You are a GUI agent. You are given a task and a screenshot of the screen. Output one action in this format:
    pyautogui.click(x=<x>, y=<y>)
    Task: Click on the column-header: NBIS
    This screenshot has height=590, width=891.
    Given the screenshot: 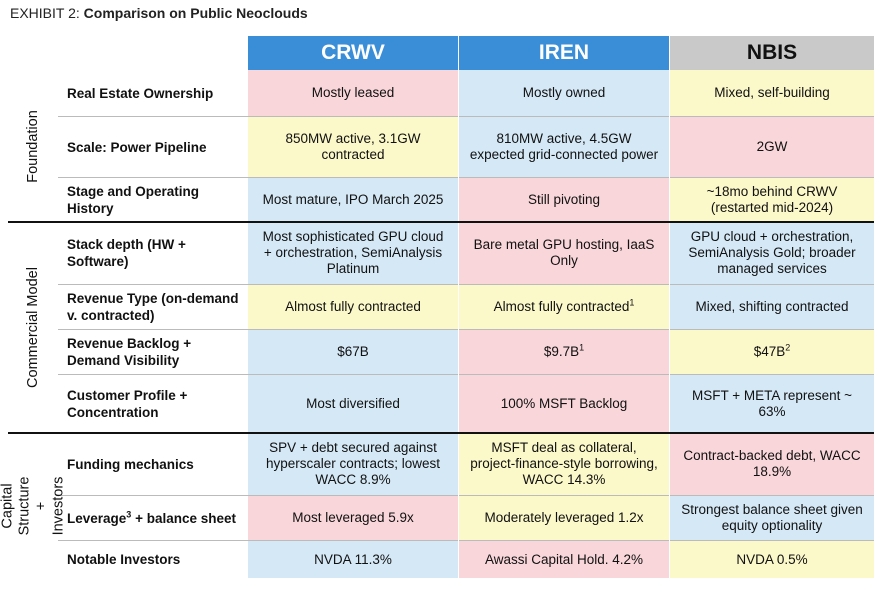 What is the action you would take?
    pyautogui.click(x=772, y=53)
    